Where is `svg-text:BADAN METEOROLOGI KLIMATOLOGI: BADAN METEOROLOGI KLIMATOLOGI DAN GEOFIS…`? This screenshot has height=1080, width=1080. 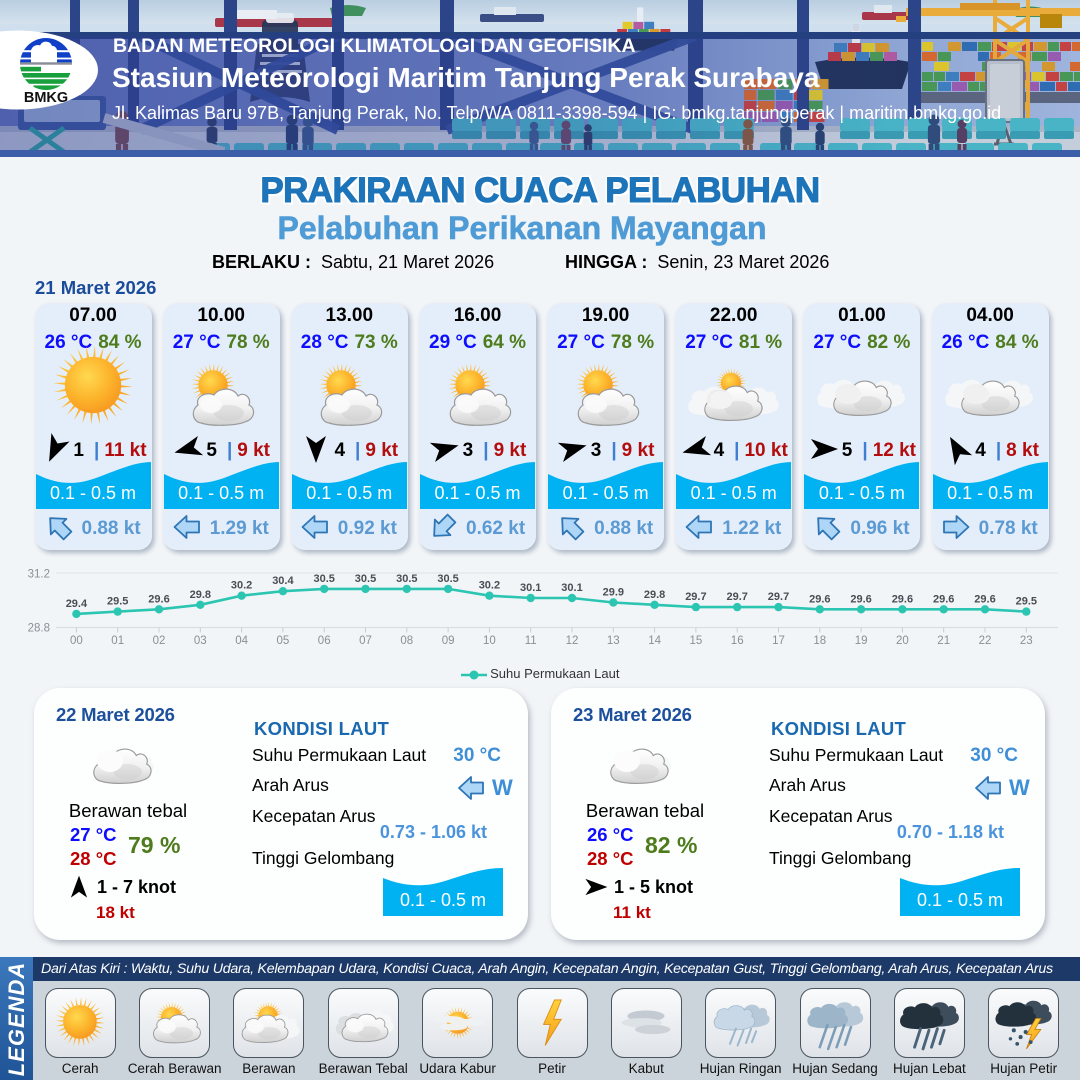 svg-text:BADAN METEOROLOGI KLIMATOLOGI: BADAN METEOROLOGI KLIMATOLOGI DAN GEOFIS… is located at coordinates (374, 46).